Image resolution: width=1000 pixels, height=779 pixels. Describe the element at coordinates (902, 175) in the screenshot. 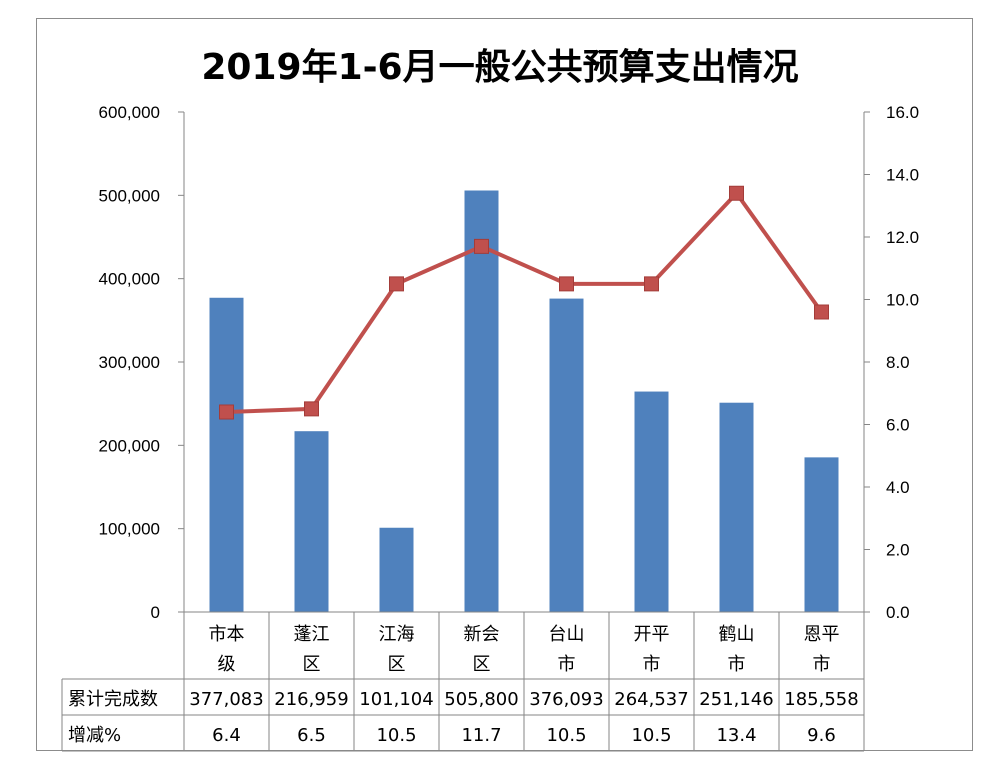

I see `right-tick-label: 14.0` at that location.